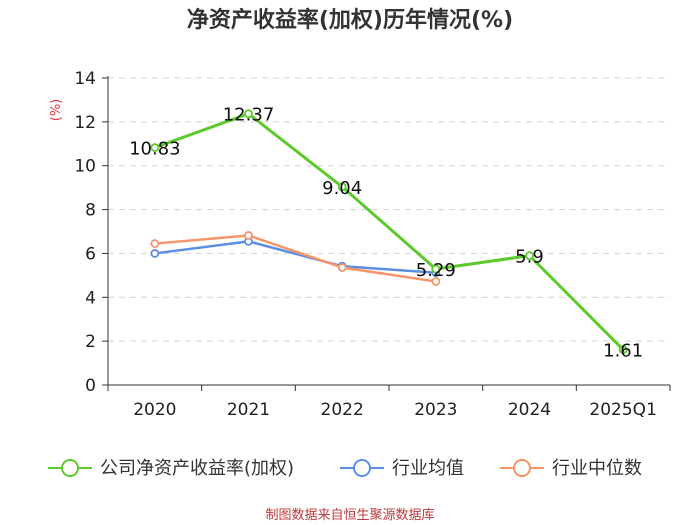 The height and width of the screenshot is (525, 700). I want to click on y-tick-label: 0, so click(90, 386).